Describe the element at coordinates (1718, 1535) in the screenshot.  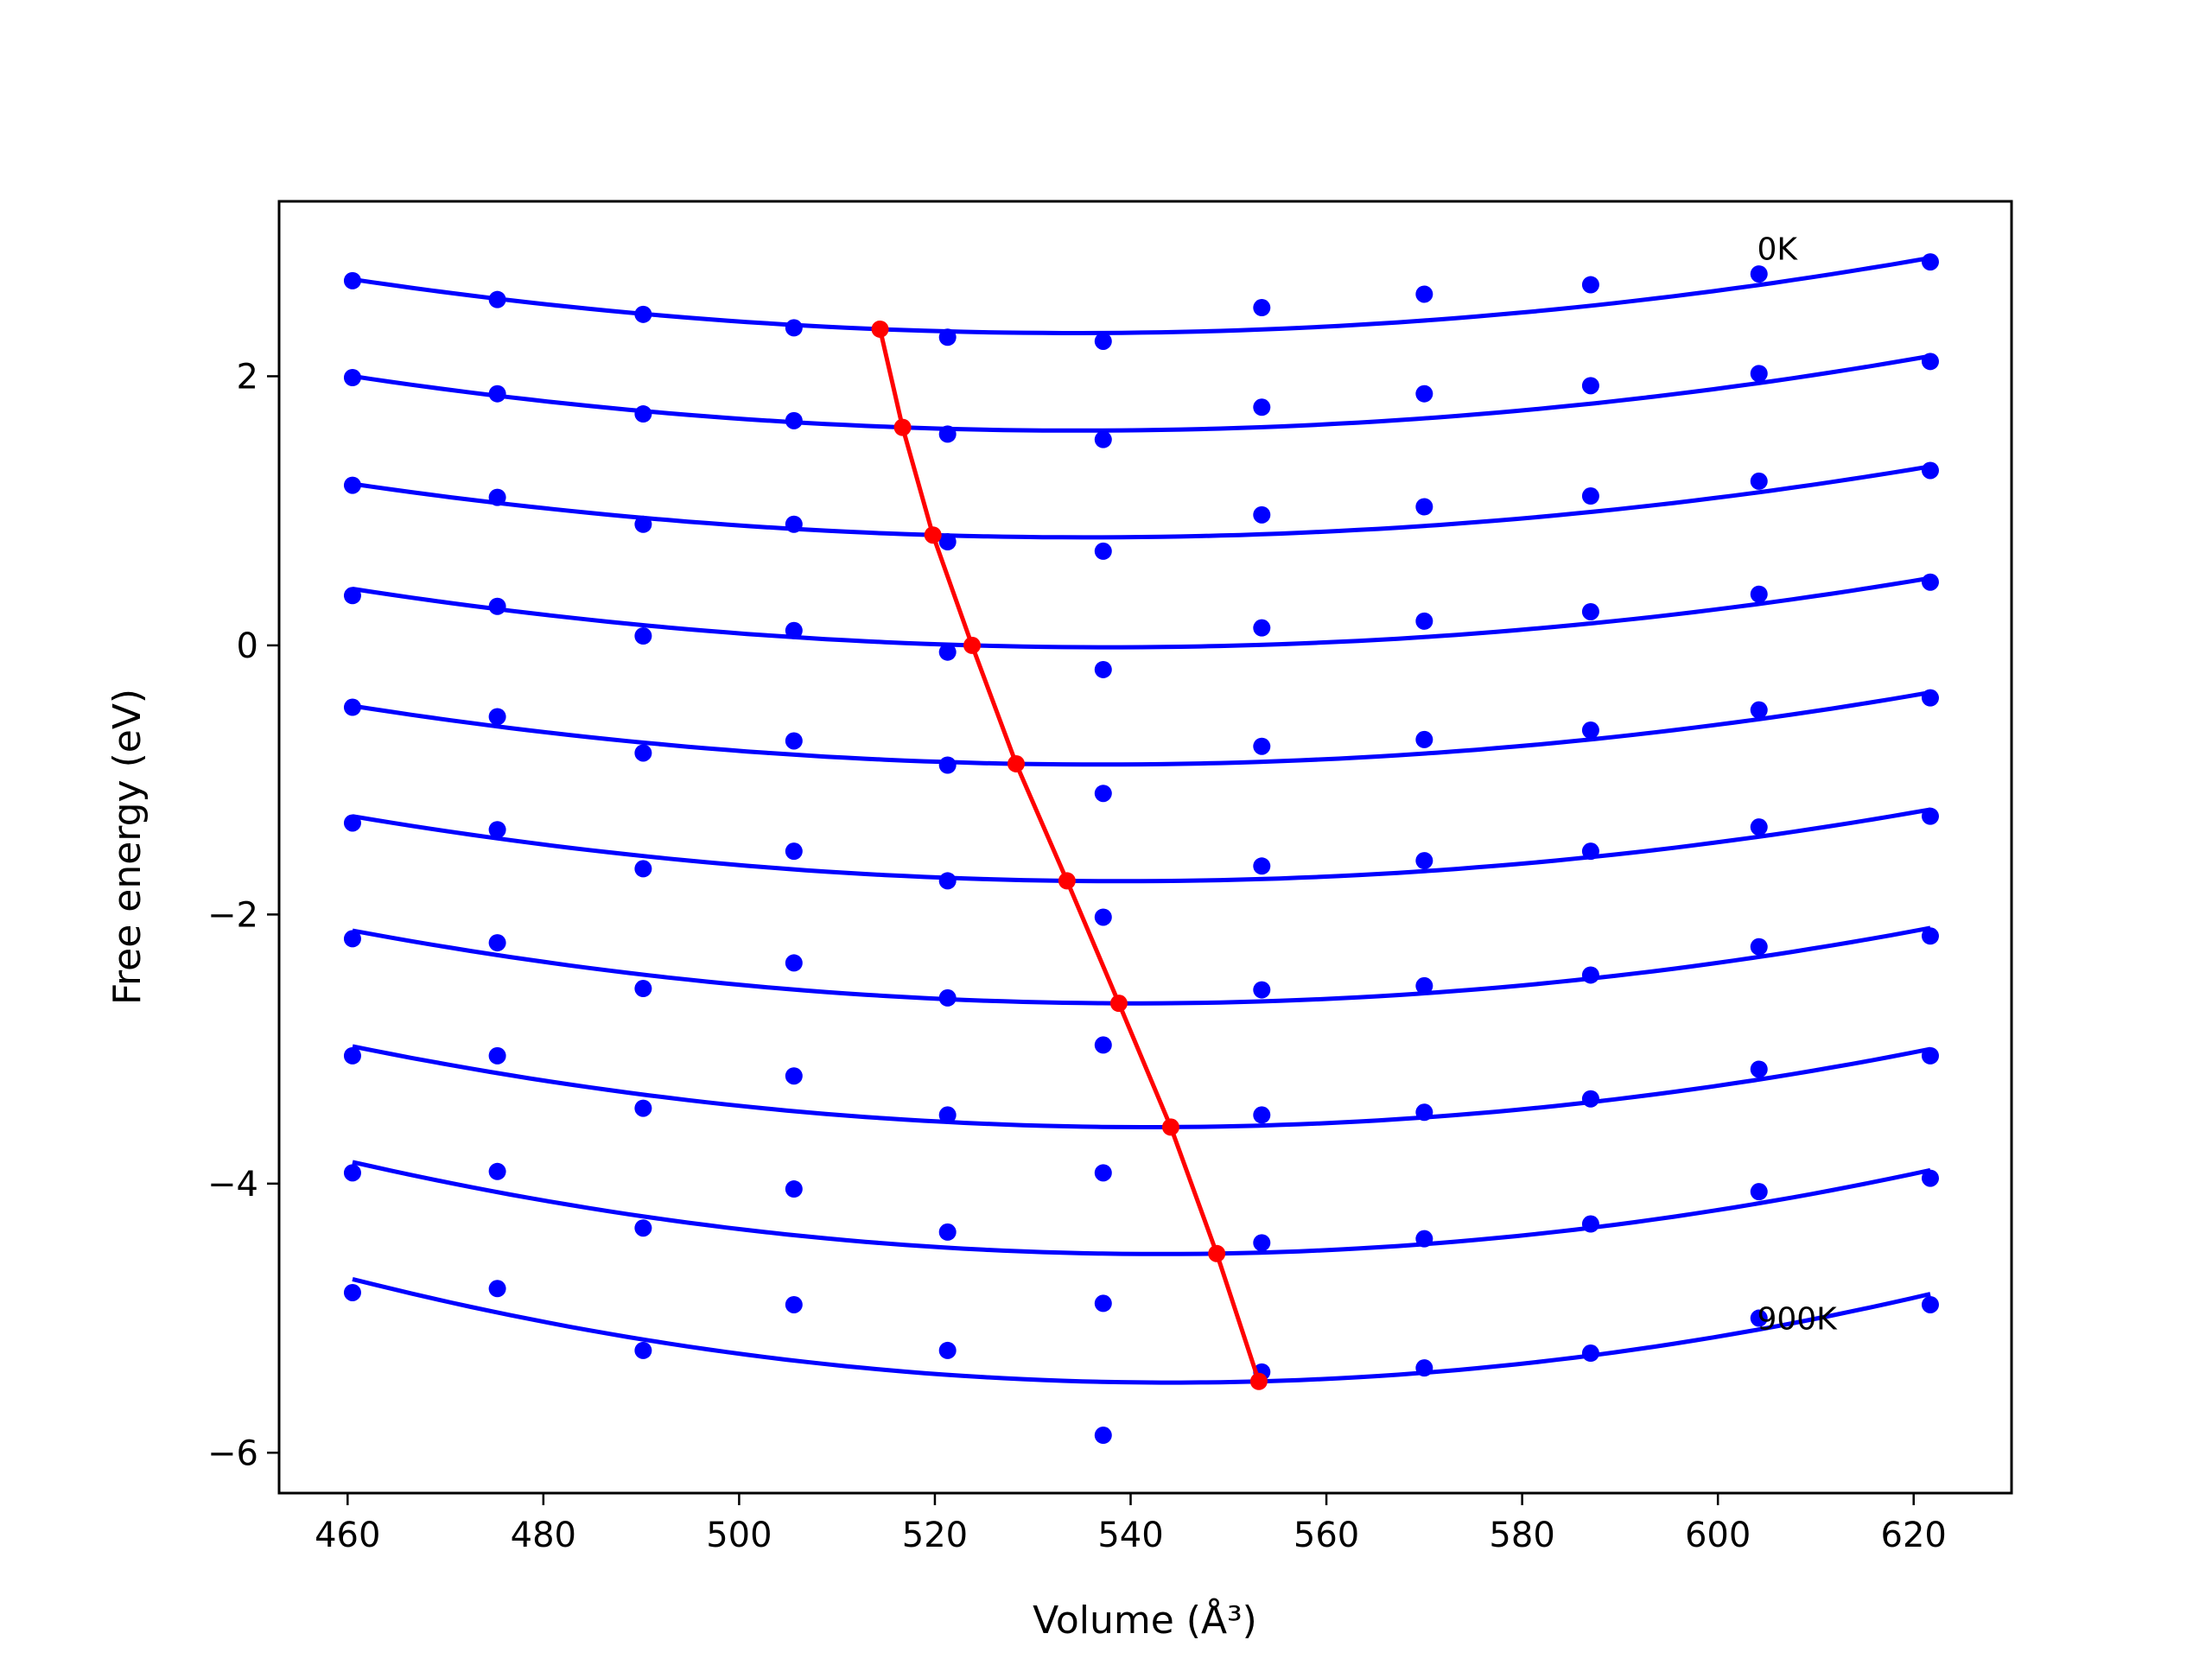
I see `x-tick-label-7: 600` at that location.